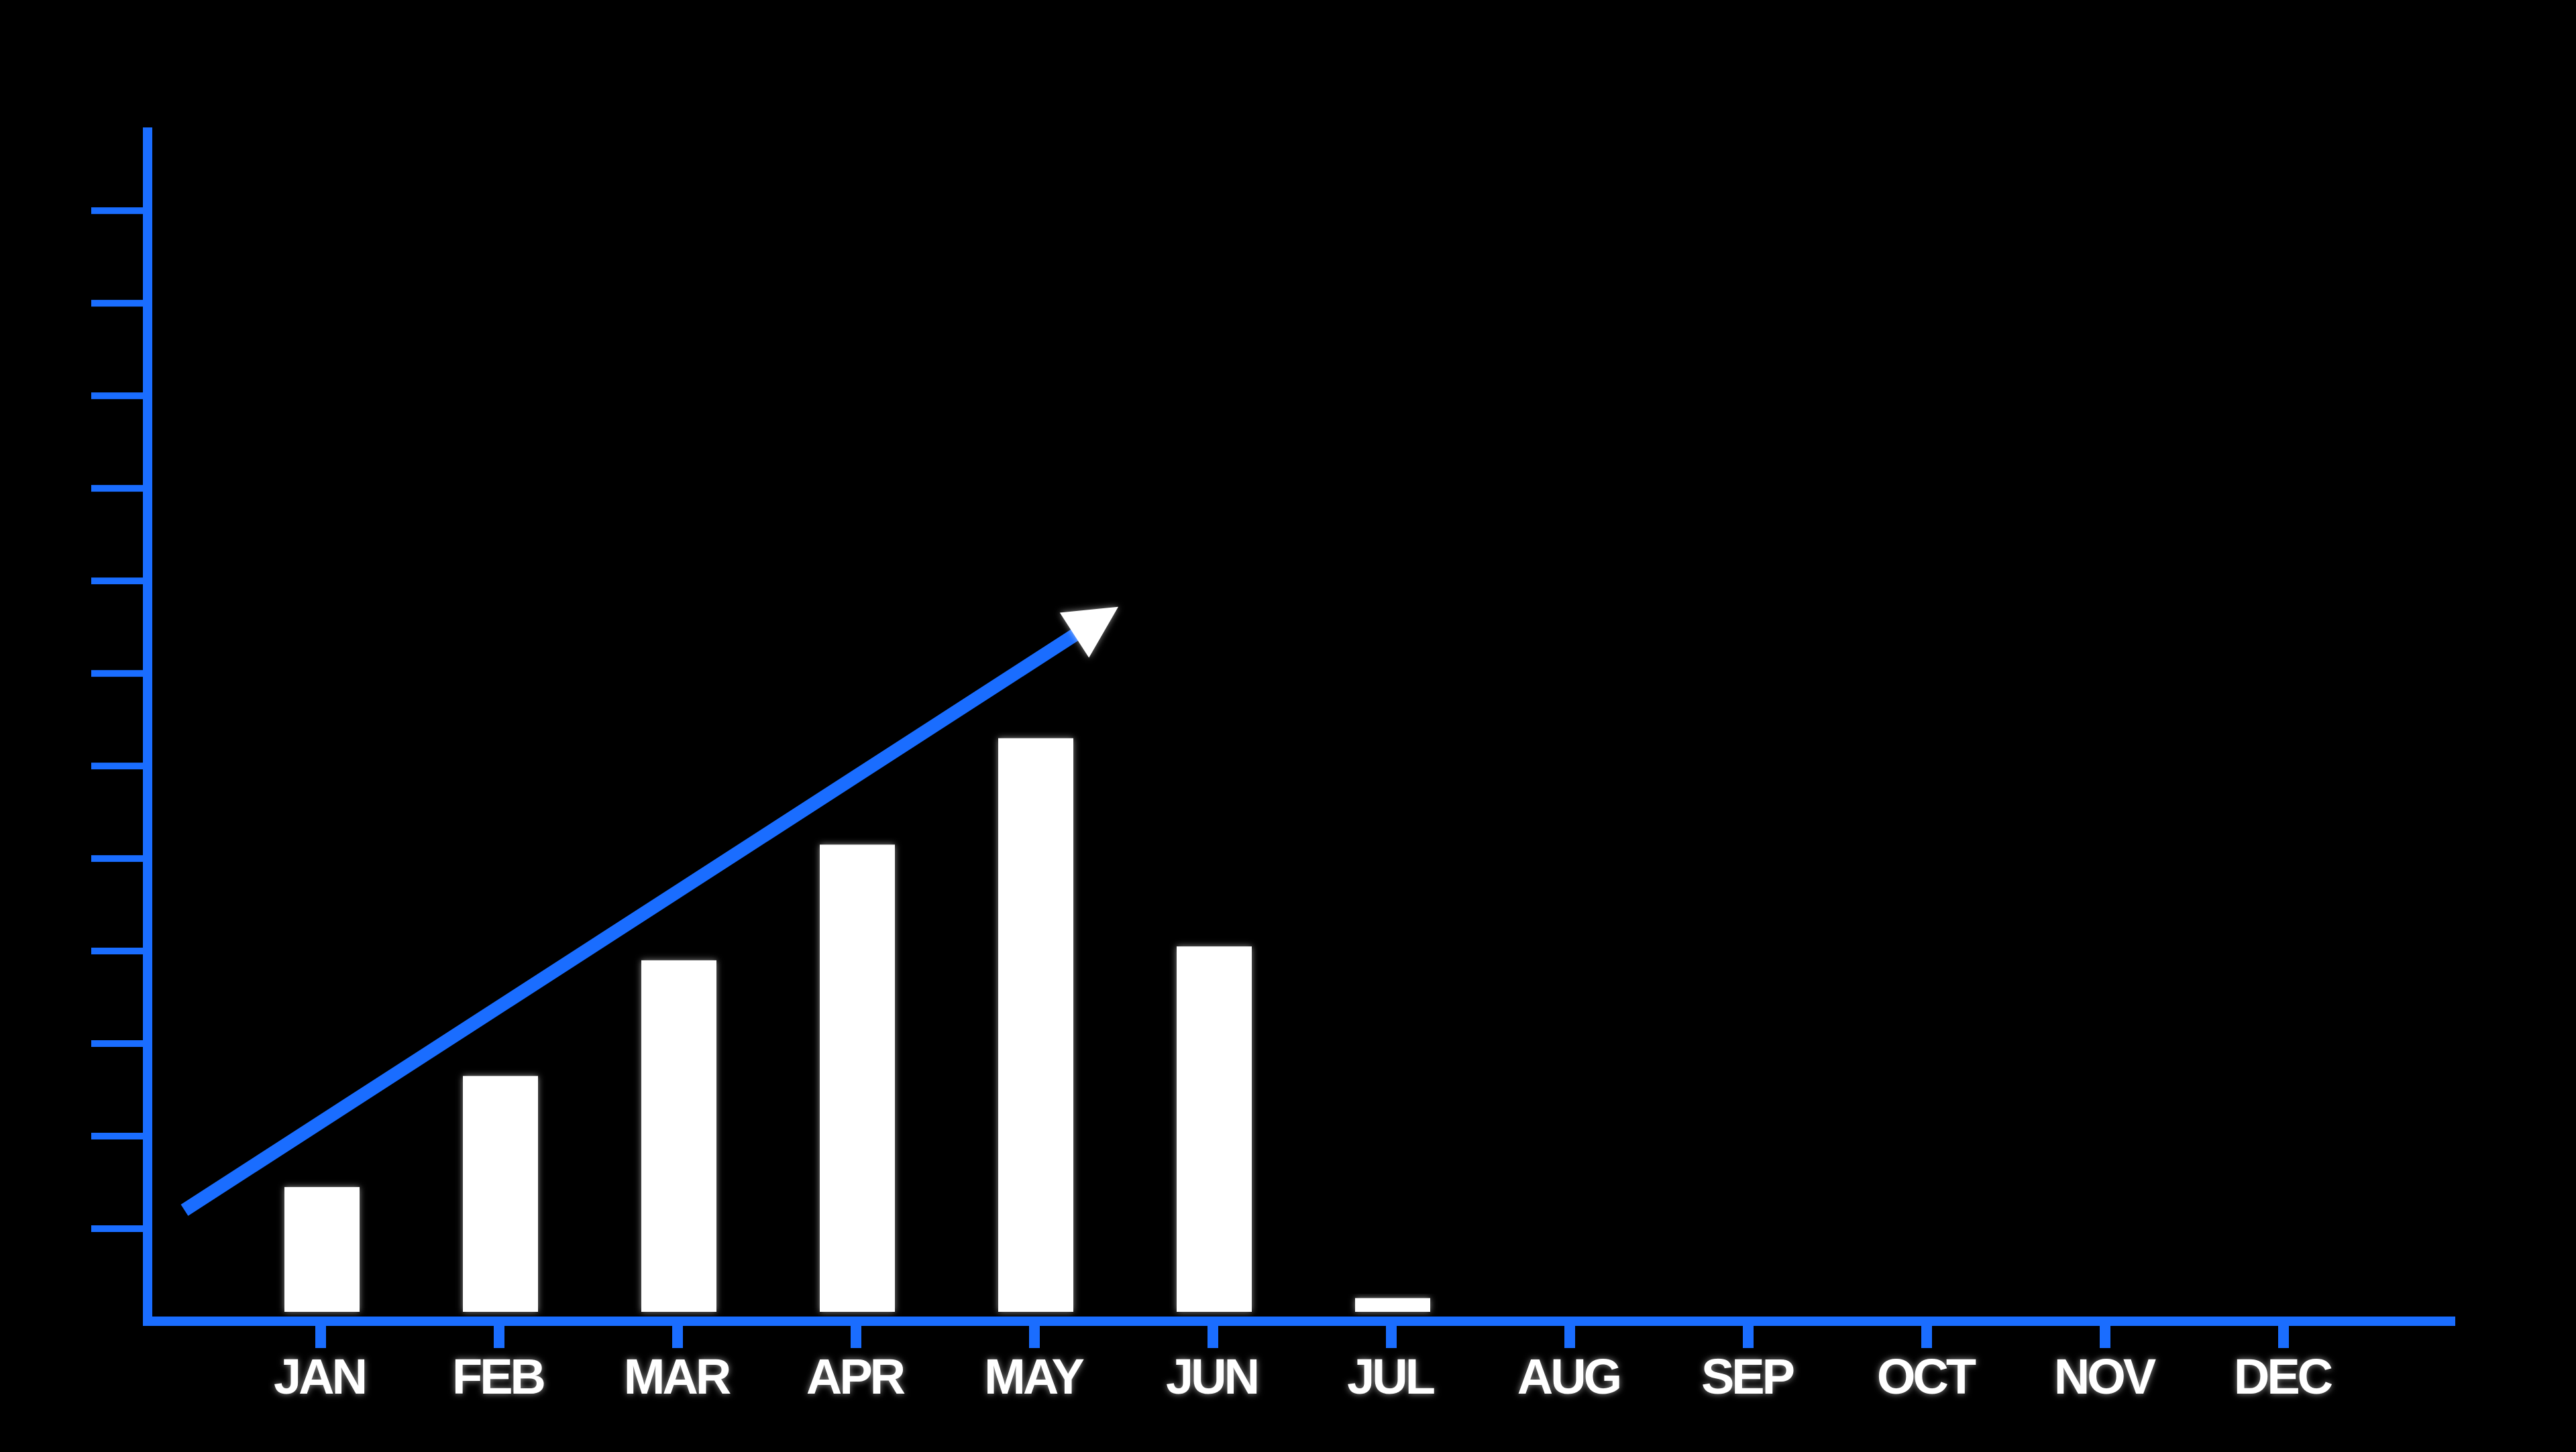  What do you see at coordinates (1747, 1376) in the screenshot?
I see `x-tick-label-sep: SEP` at bounding box center [1747, 1376].